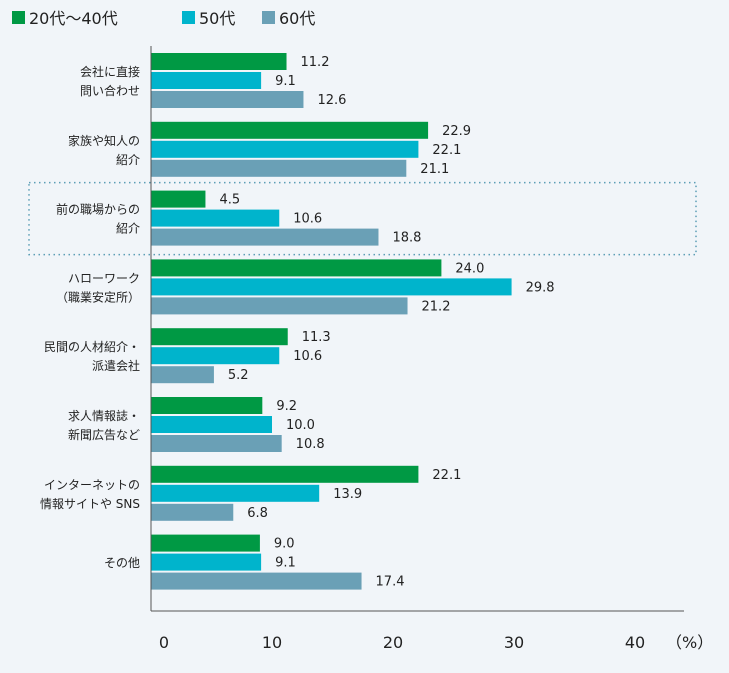 This screenshot has height=673, width=729. Describe the element at coordinates (257, 513) in the screenshot. I see `bar-value-label: 6.8` at that location.